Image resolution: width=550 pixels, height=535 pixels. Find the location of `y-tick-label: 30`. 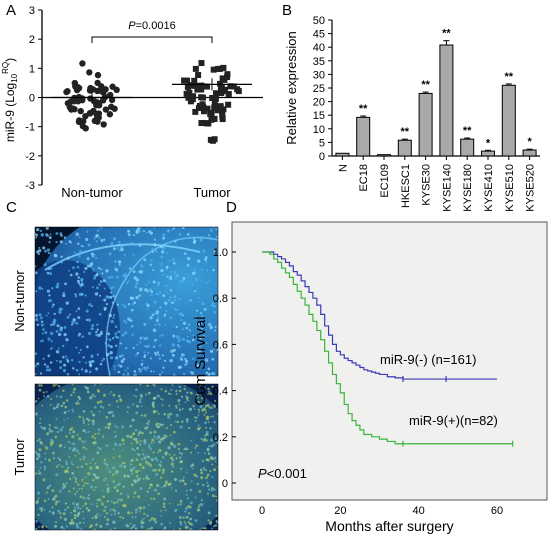

y-tick-label: 30 is located at coordinates (319, 75).